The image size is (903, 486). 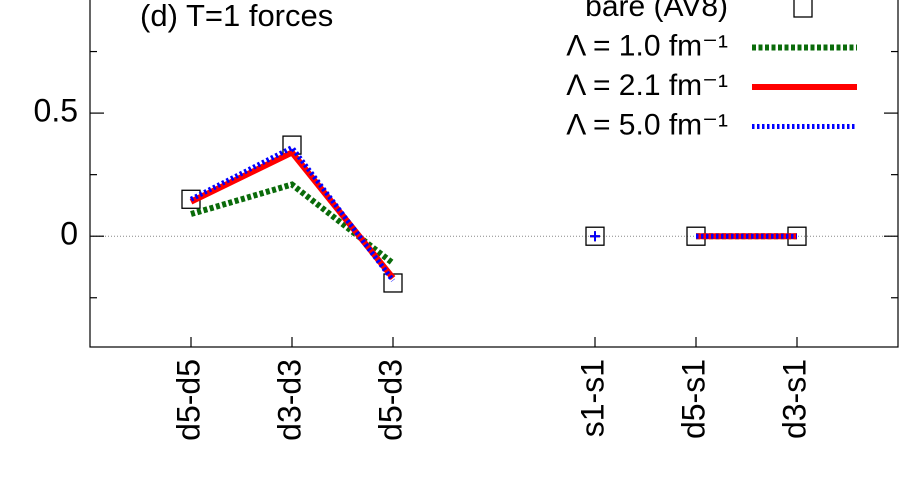 What do you see at coordinates (647, 85) in the screenshot?
I see `legend-label: Λ = 2.1 fm⁻¹` at bounding box center [647, 85].